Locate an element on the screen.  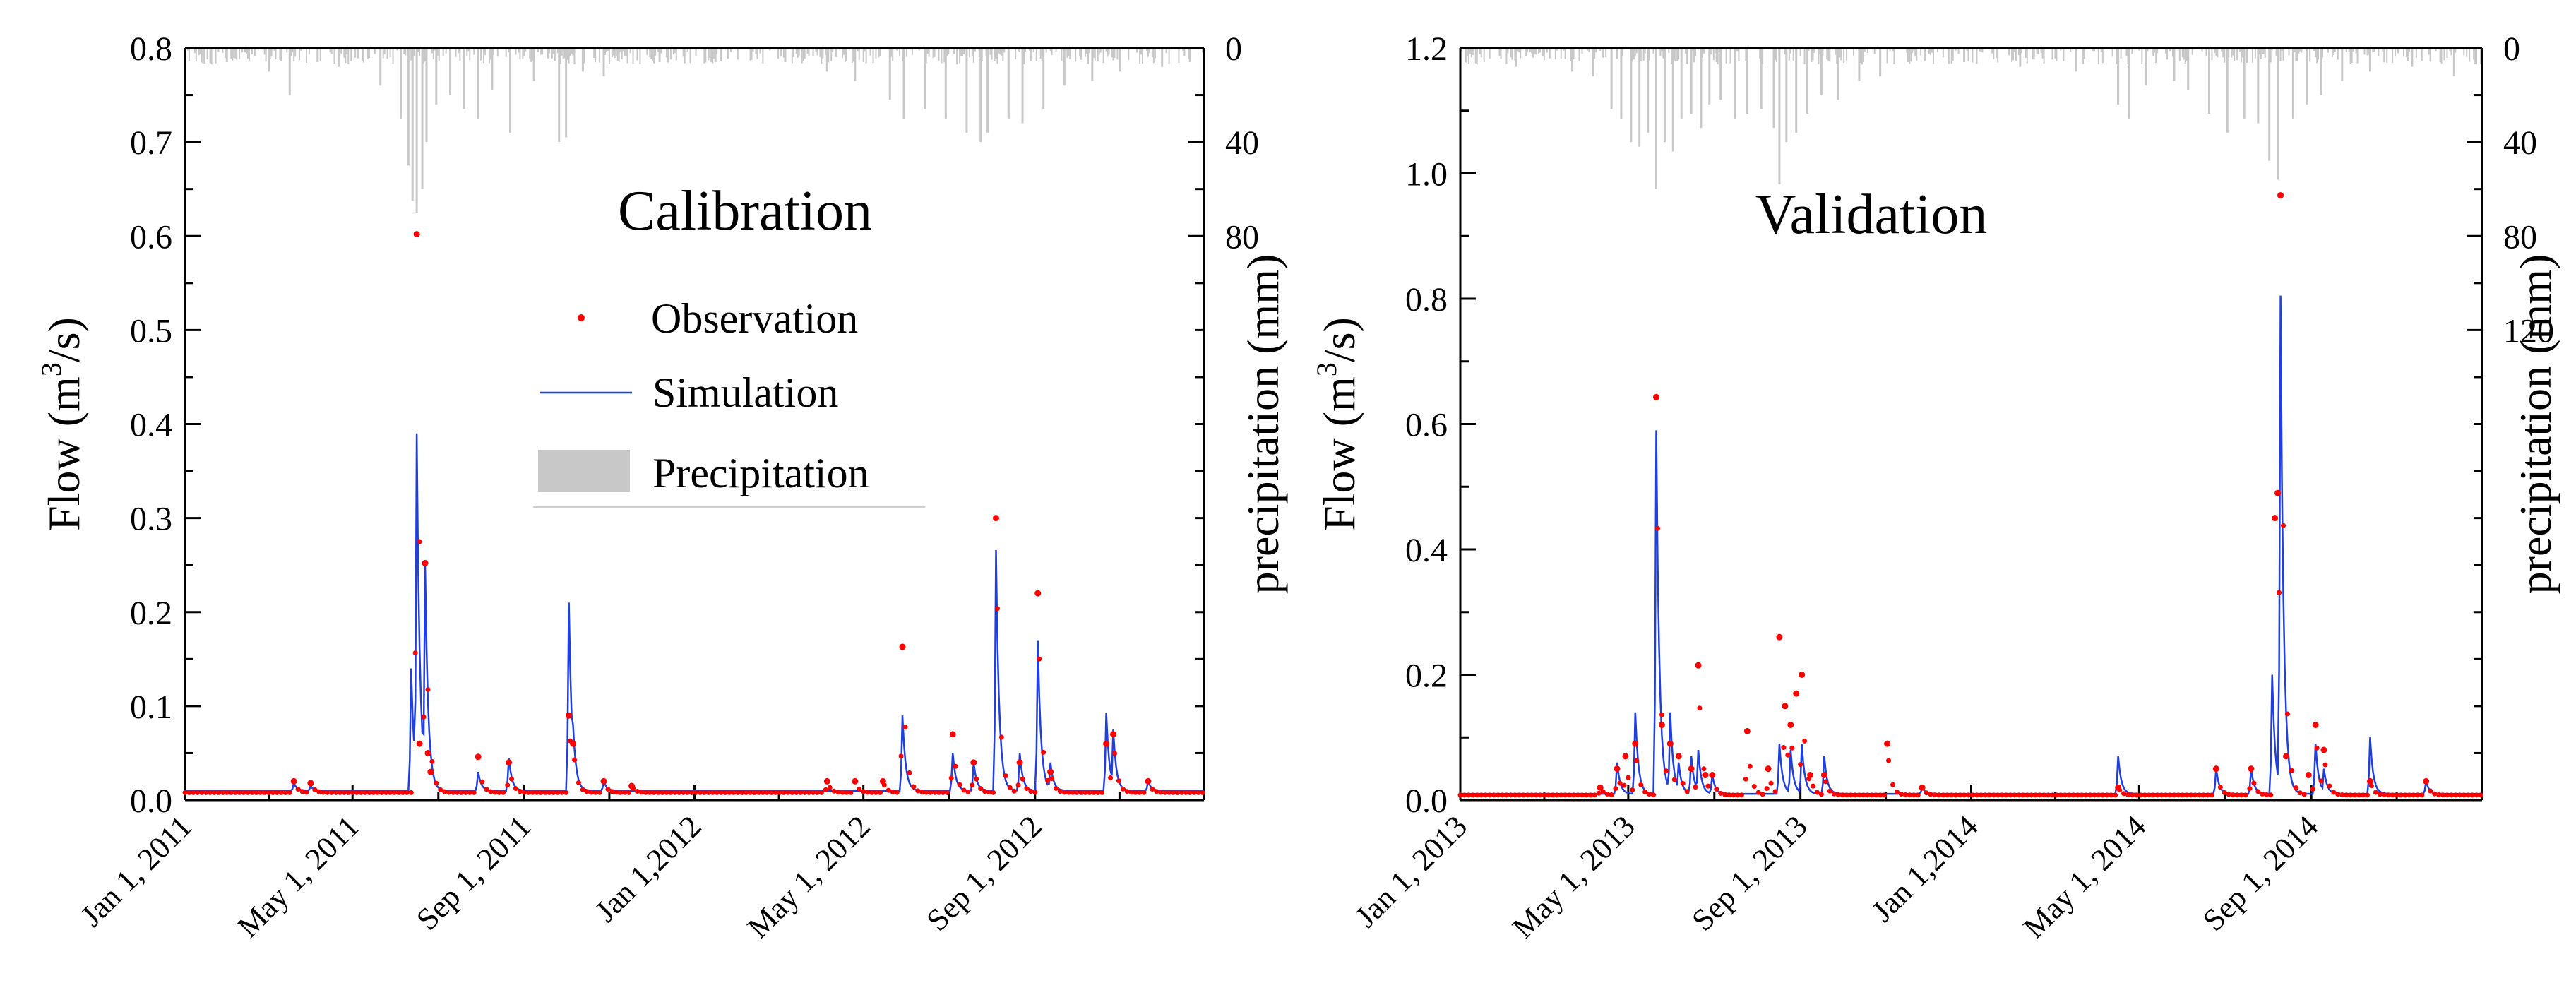
x-tick-label: Sep 1, 2014 is located at coordinates (2260, 873).